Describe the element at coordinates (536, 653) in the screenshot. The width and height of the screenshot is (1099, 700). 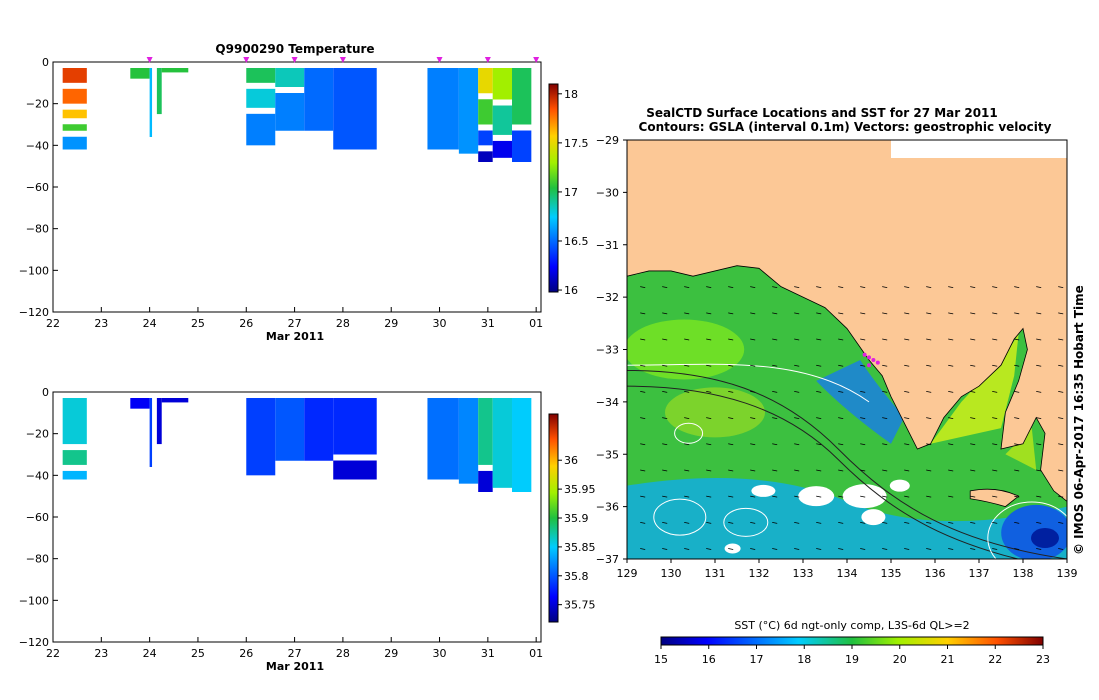
I see `x-tick-label: 01` at that location.